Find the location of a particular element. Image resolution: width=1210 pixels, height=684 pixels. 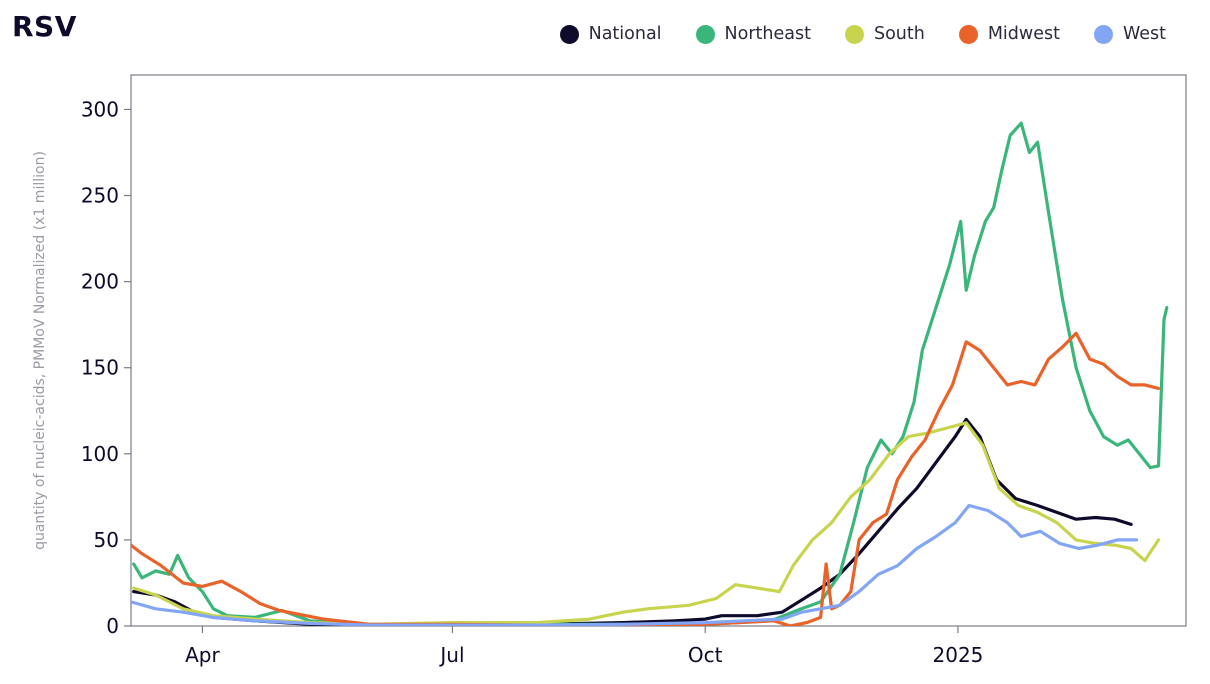

series-line-west is located at coordinates (635, 564).